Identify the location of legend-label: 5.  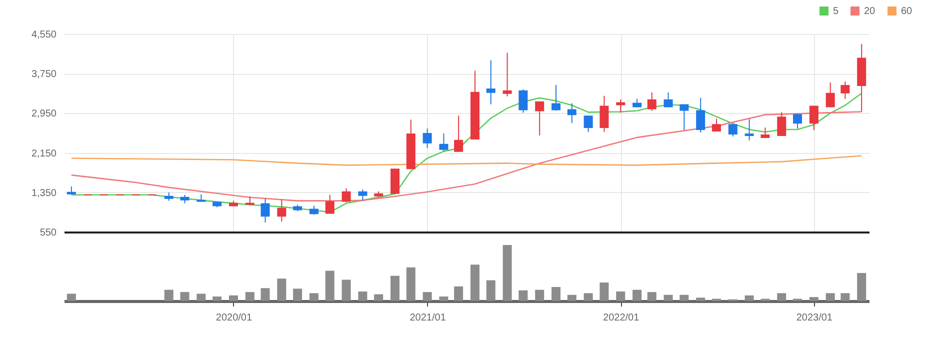
(836, 11).